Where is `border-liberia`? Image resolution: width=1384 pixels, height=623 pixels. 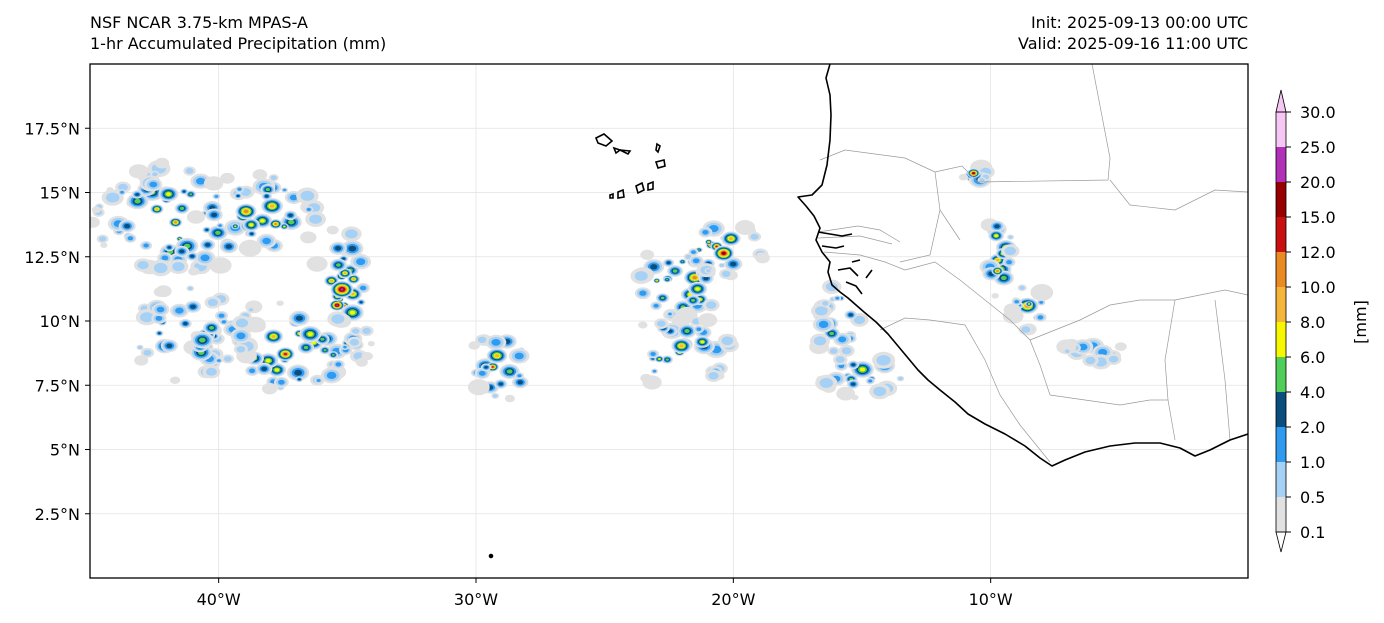 border-liberia is located at coordinates (990, 391).